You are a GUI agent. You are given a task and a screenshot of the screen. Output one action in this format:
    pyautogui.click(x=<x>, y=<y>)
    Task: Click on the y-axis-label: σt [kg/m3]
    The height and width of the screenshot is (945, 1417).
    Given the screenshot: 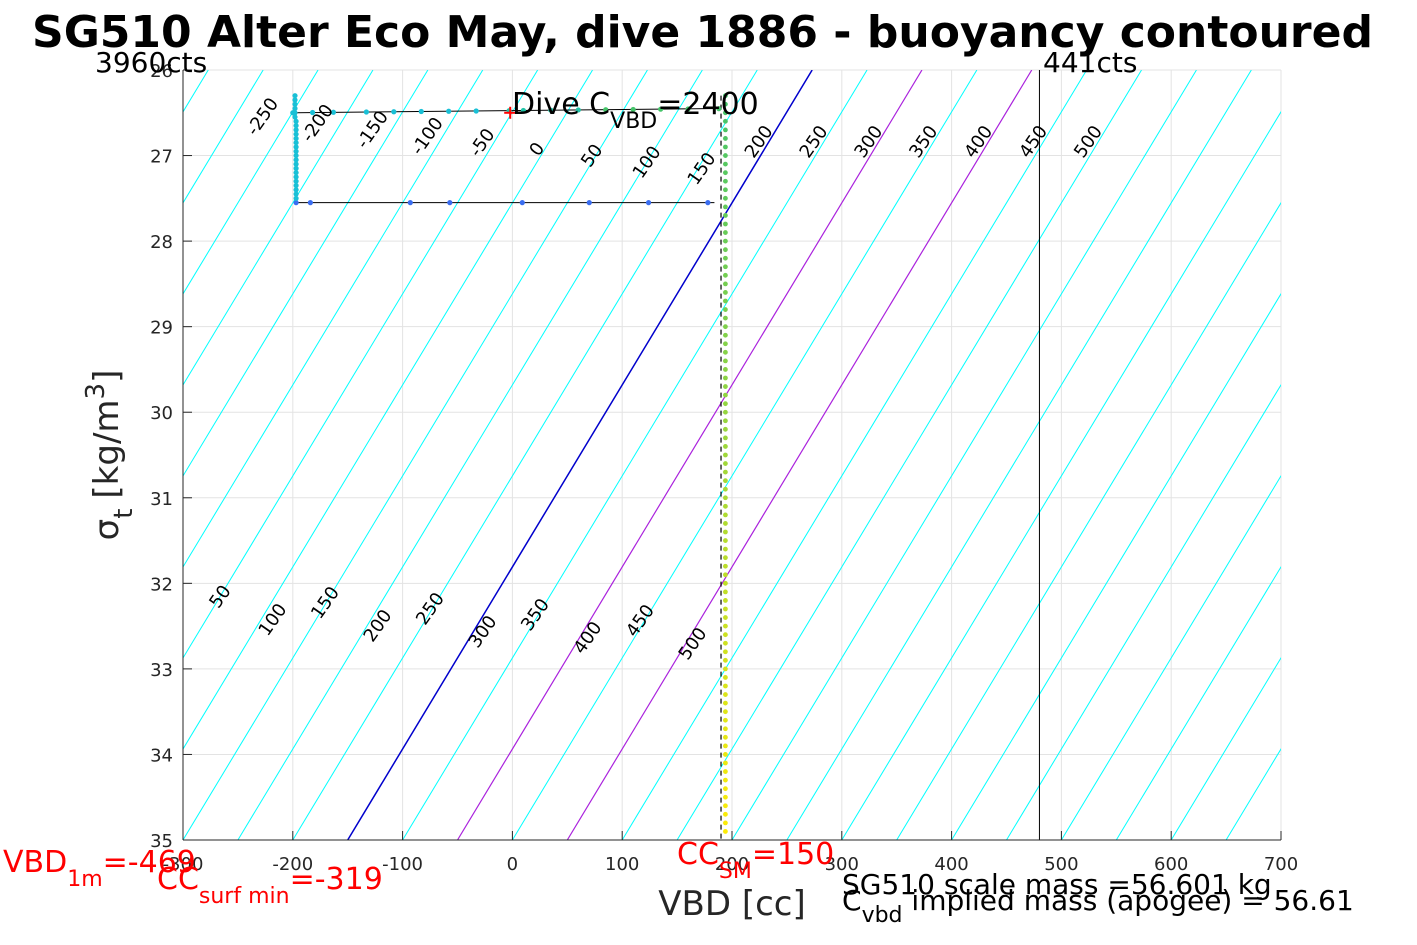 What is the action you would take?
    pyautogui.click(x=110, y=455)
    